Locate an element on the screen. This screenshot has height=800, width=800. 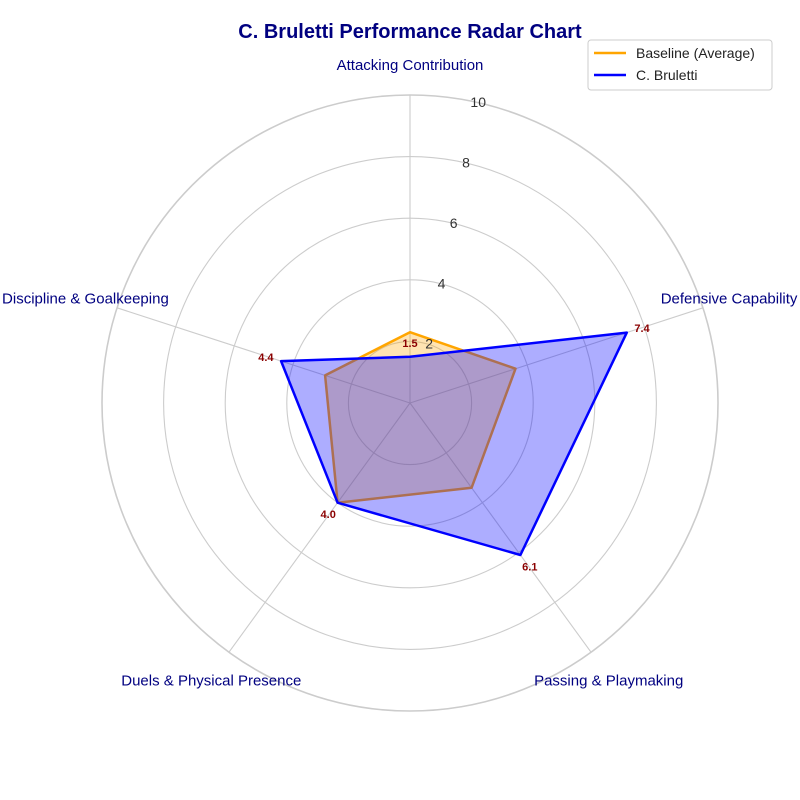
axis-label-attacking-contribution: Attacking Contribution is located at coordinates (410, 65).